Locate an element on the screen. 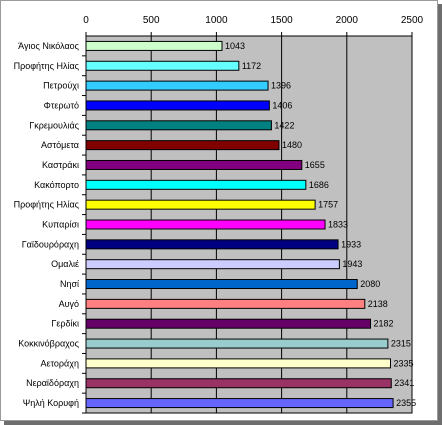 This screenshot has height=425, width=442. x-tick-label-1: 500 is located at coordinates (151, 20).